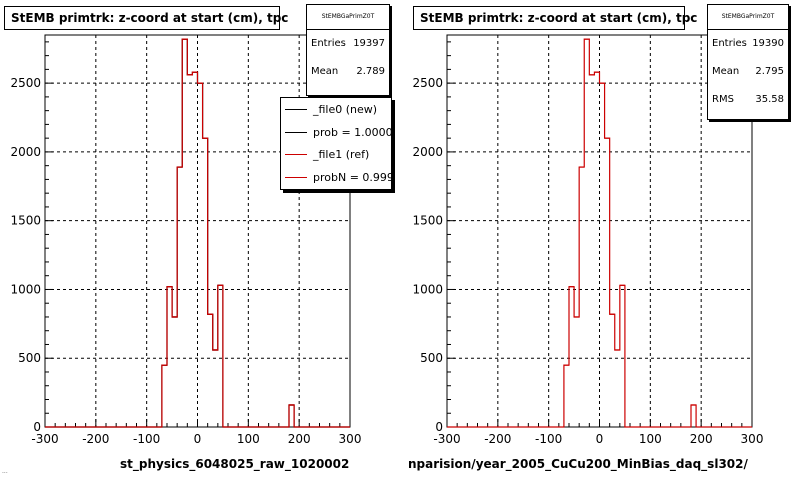 The width and height of the screenshot is (800, 480). I want to click on stats-label: RMS, so click(723, 99).